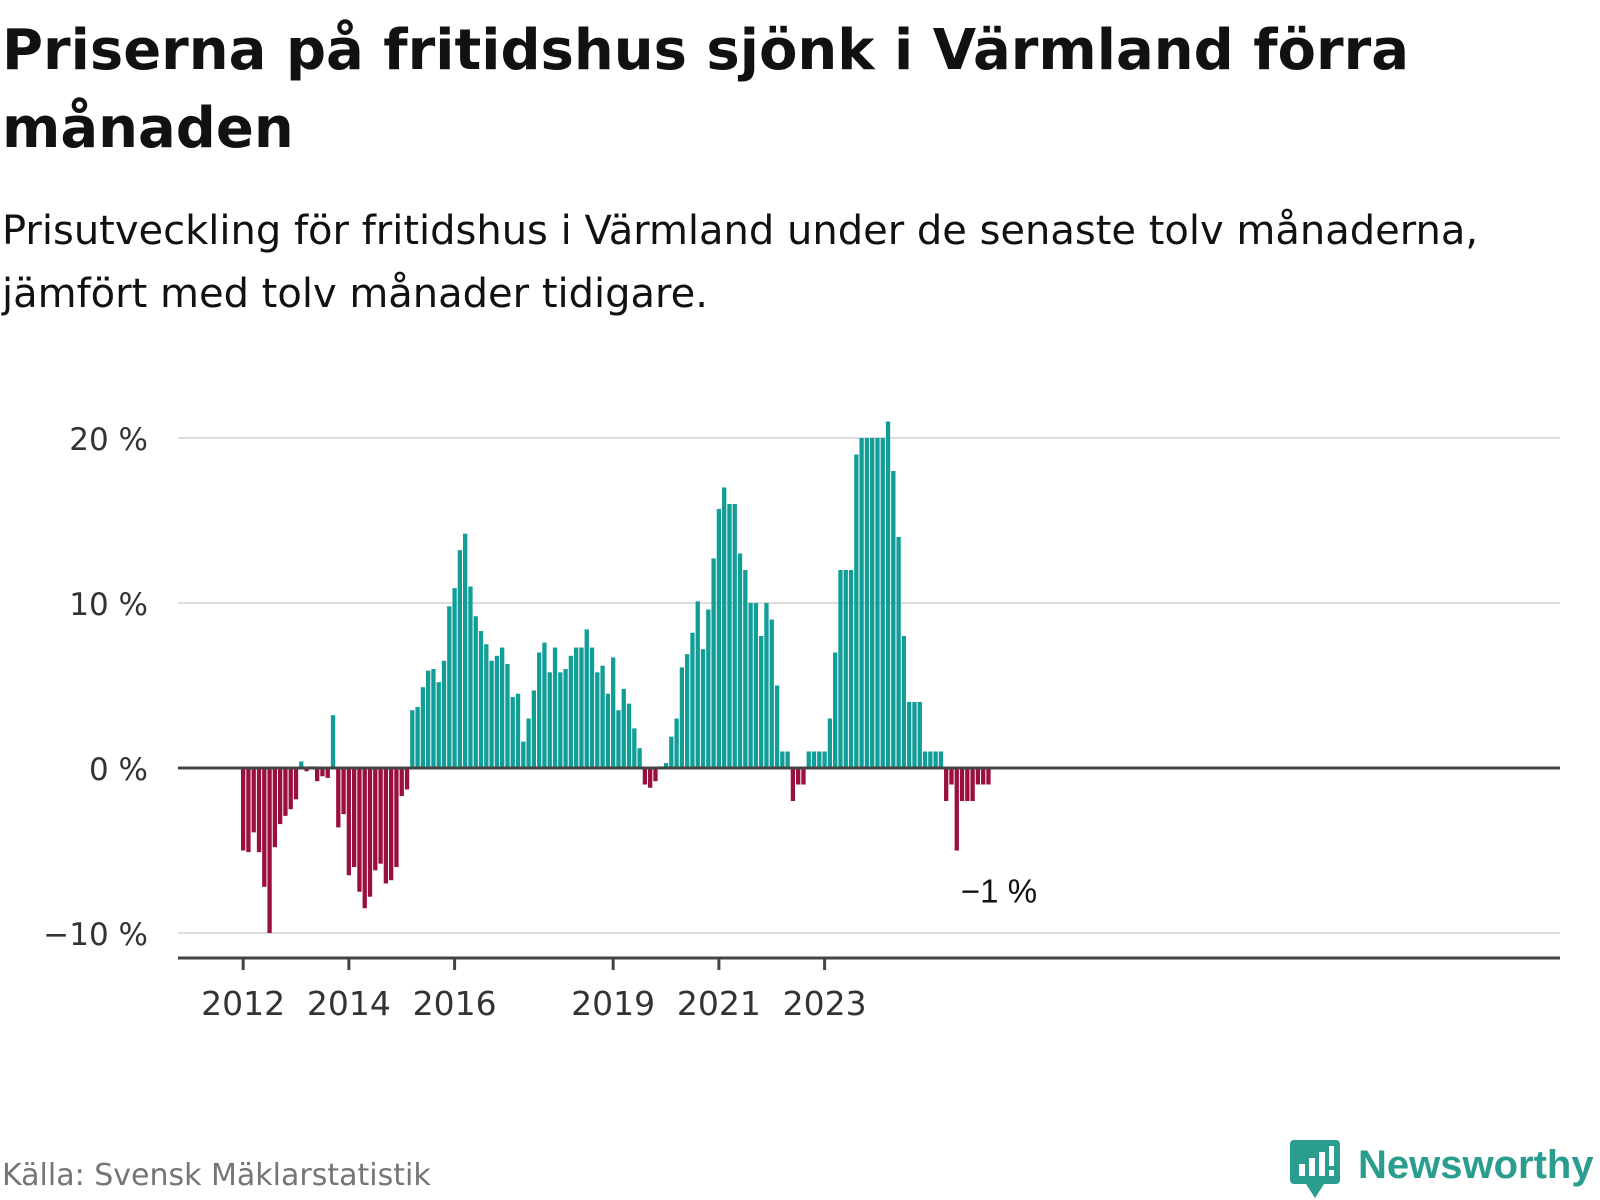 The image size is (1600, 1200). Describe the element at coordinates (108, 605) in the screenshot. I see `y-tick-label: 10 %` at that location.